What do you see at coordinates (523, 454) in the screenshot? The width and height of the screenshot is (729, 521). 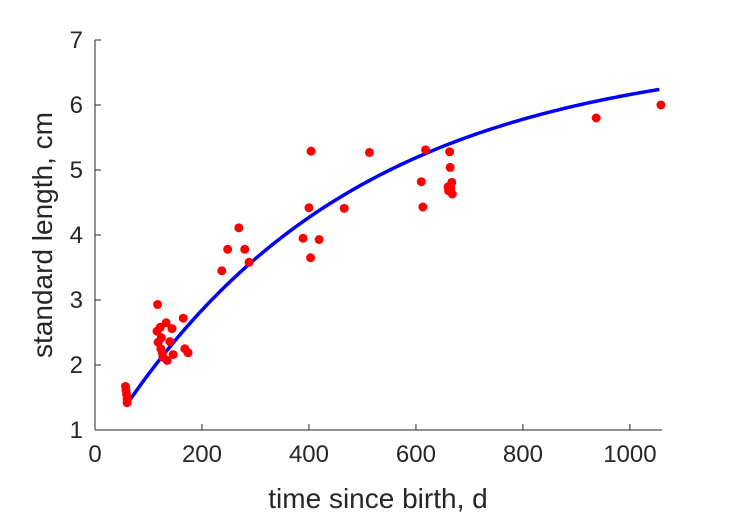 I see `x-tick-label: 800` at bounding box center [523, 454].